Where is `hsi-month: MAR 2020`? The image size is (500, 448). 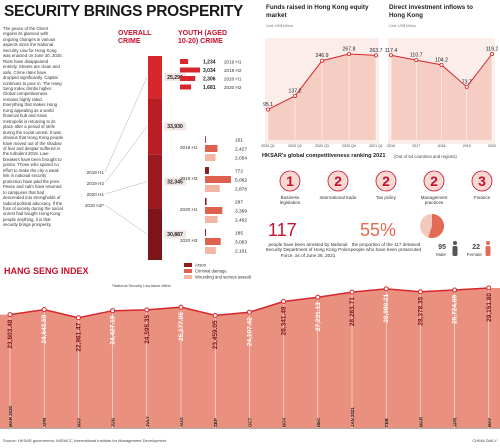
hsi-month: MAR 2020 is located at coordinates (10, 416).